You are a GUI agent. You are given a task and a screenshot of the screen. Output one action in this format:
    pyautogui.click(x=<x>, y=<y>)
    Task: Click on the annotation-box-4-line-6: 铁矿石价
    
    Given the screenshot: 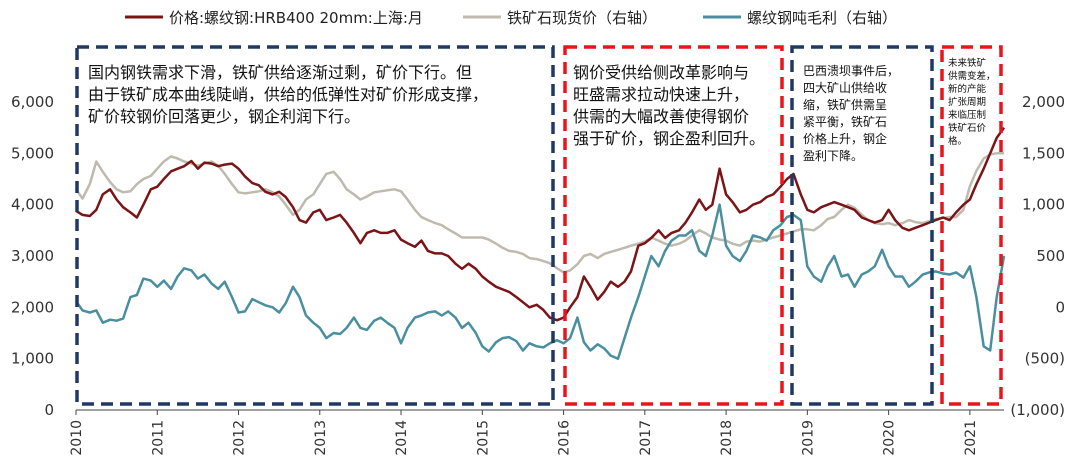 What is the action you would take?
    pyautogui.click(x=967, y=128)
    